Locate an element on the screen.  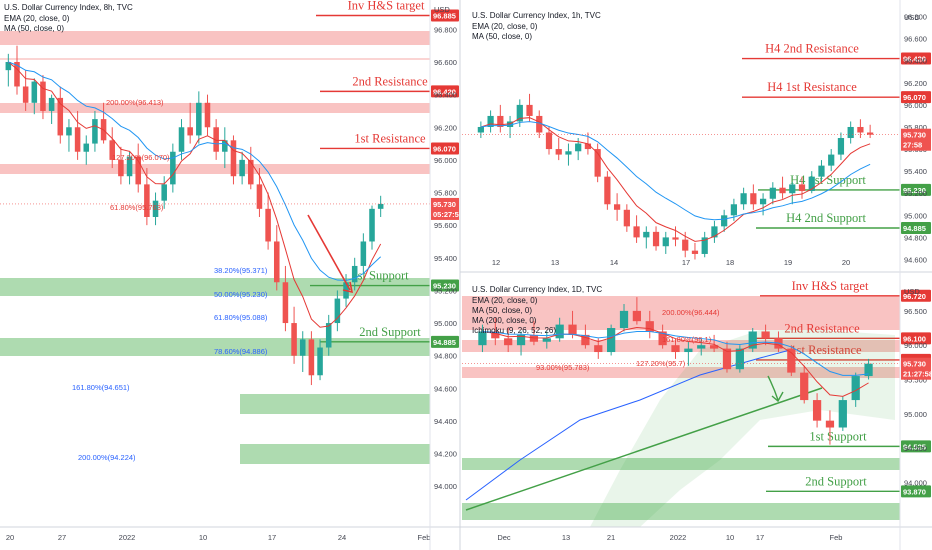
y-tick-label: 94.200 is located at coordinates (445, 454).